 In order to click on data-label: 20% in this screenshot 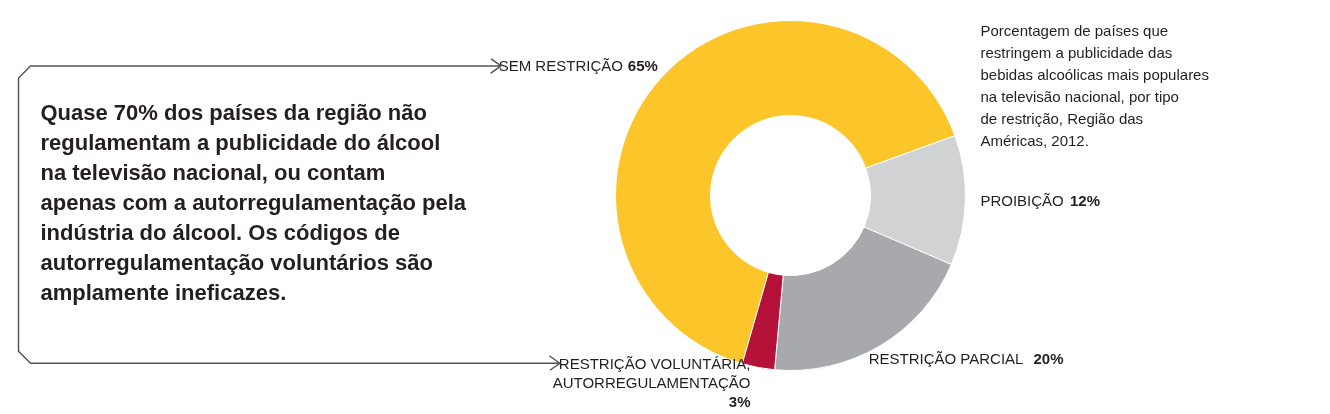, I will do `click(1048, 359)`.